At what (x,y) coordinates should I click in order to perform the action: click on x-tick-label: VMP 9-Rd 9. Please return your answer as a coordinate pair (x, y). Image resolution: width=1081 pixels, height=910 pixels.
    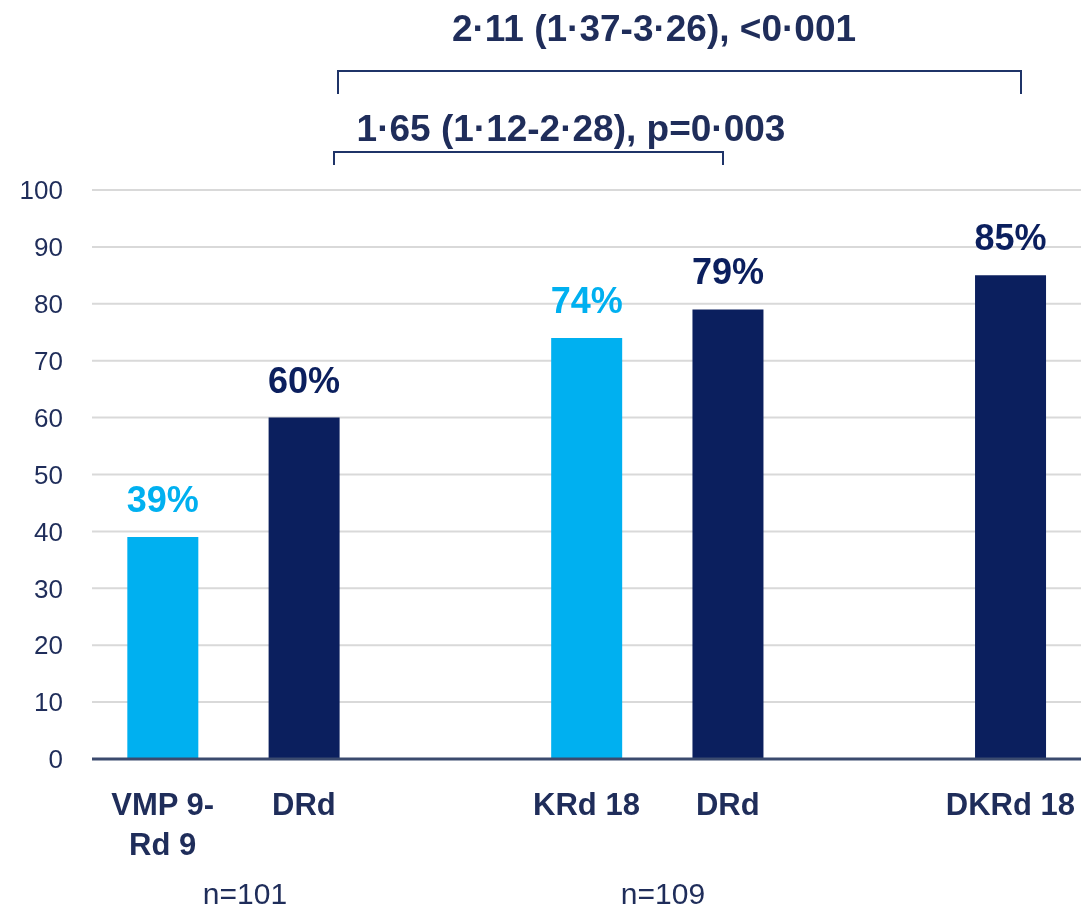
    Looking at the image, I should click on (163, 824).